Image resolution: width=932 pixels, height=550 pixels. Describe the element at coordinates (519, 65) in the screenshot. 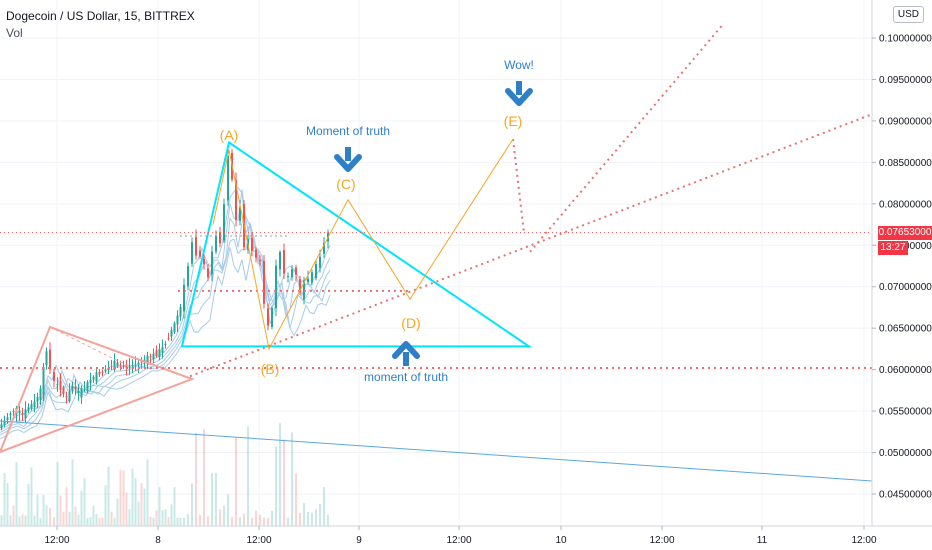

I see `annotation-text: Wow!` at that location.